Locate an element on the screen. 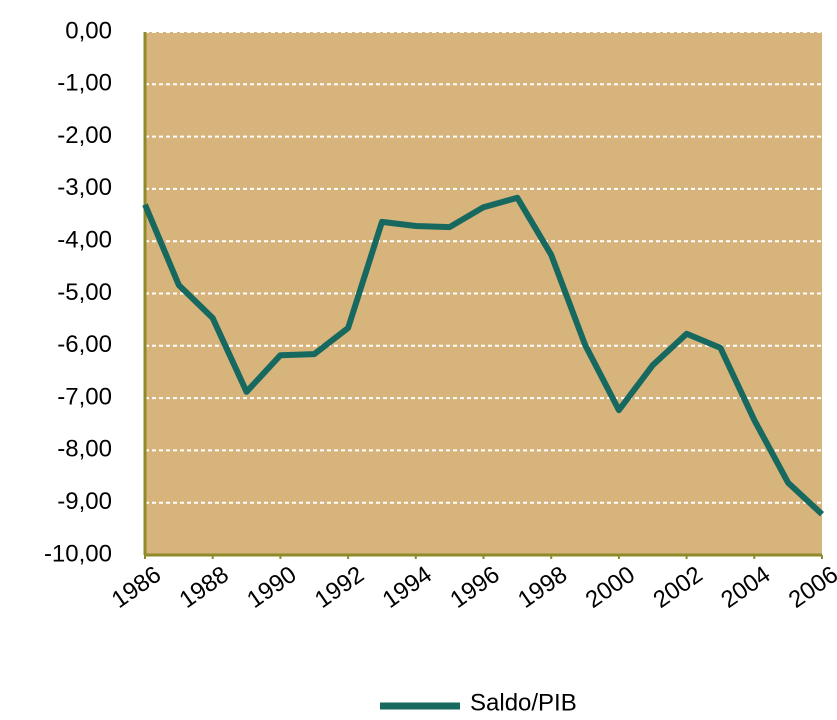 This screenshot has width=837, height=720. x-tick-label: 1994 is located at coordinates (407, 587).